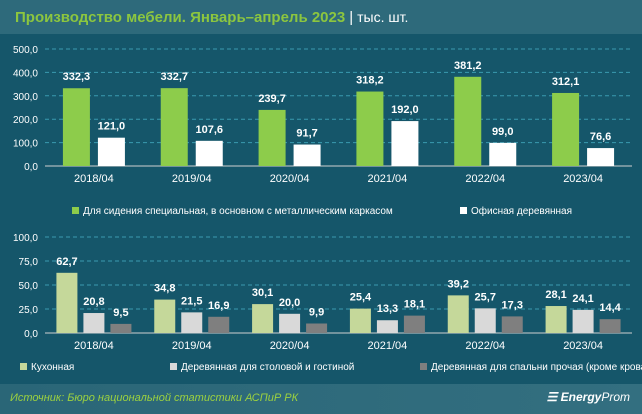  Describe the element at coordinates (272, 99) in the screenshot. I see `data-label: 239,7` at that location.